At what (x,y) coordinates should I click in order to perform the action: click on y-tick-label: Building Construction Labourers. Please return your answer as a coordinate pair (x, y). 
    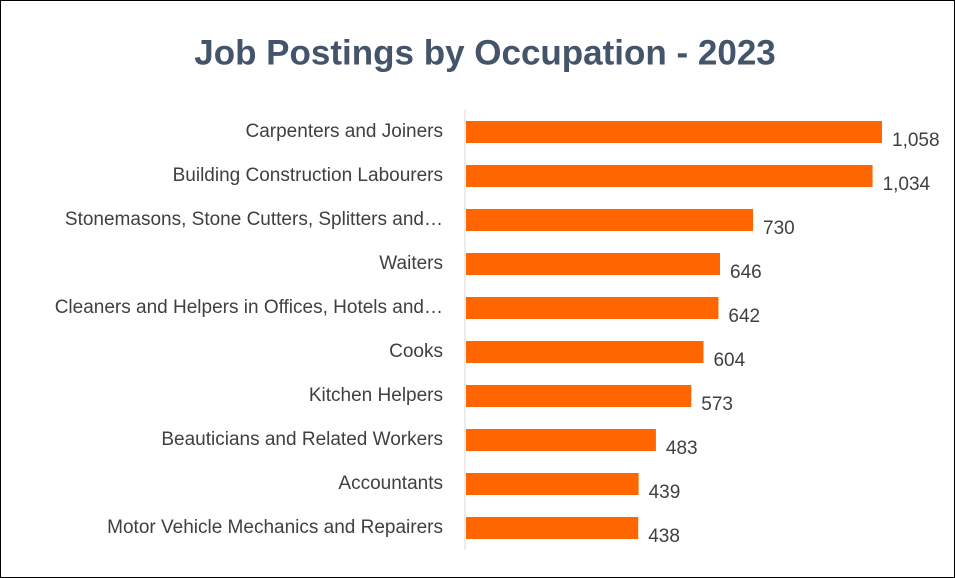
    Looking at the image, I should click on (308, 175).